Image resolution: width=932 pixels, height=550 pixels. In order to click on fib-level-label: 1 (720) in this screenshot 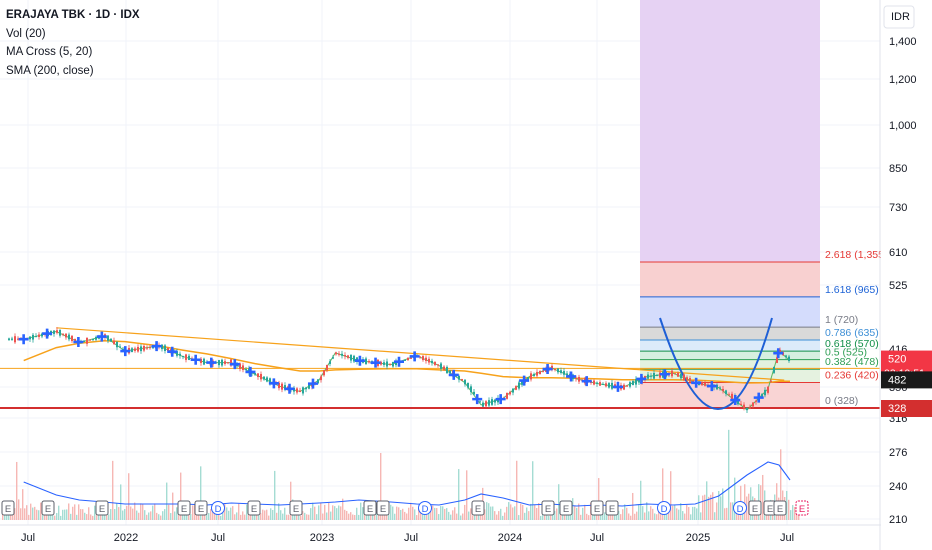, I will do `click(841, 320)`.